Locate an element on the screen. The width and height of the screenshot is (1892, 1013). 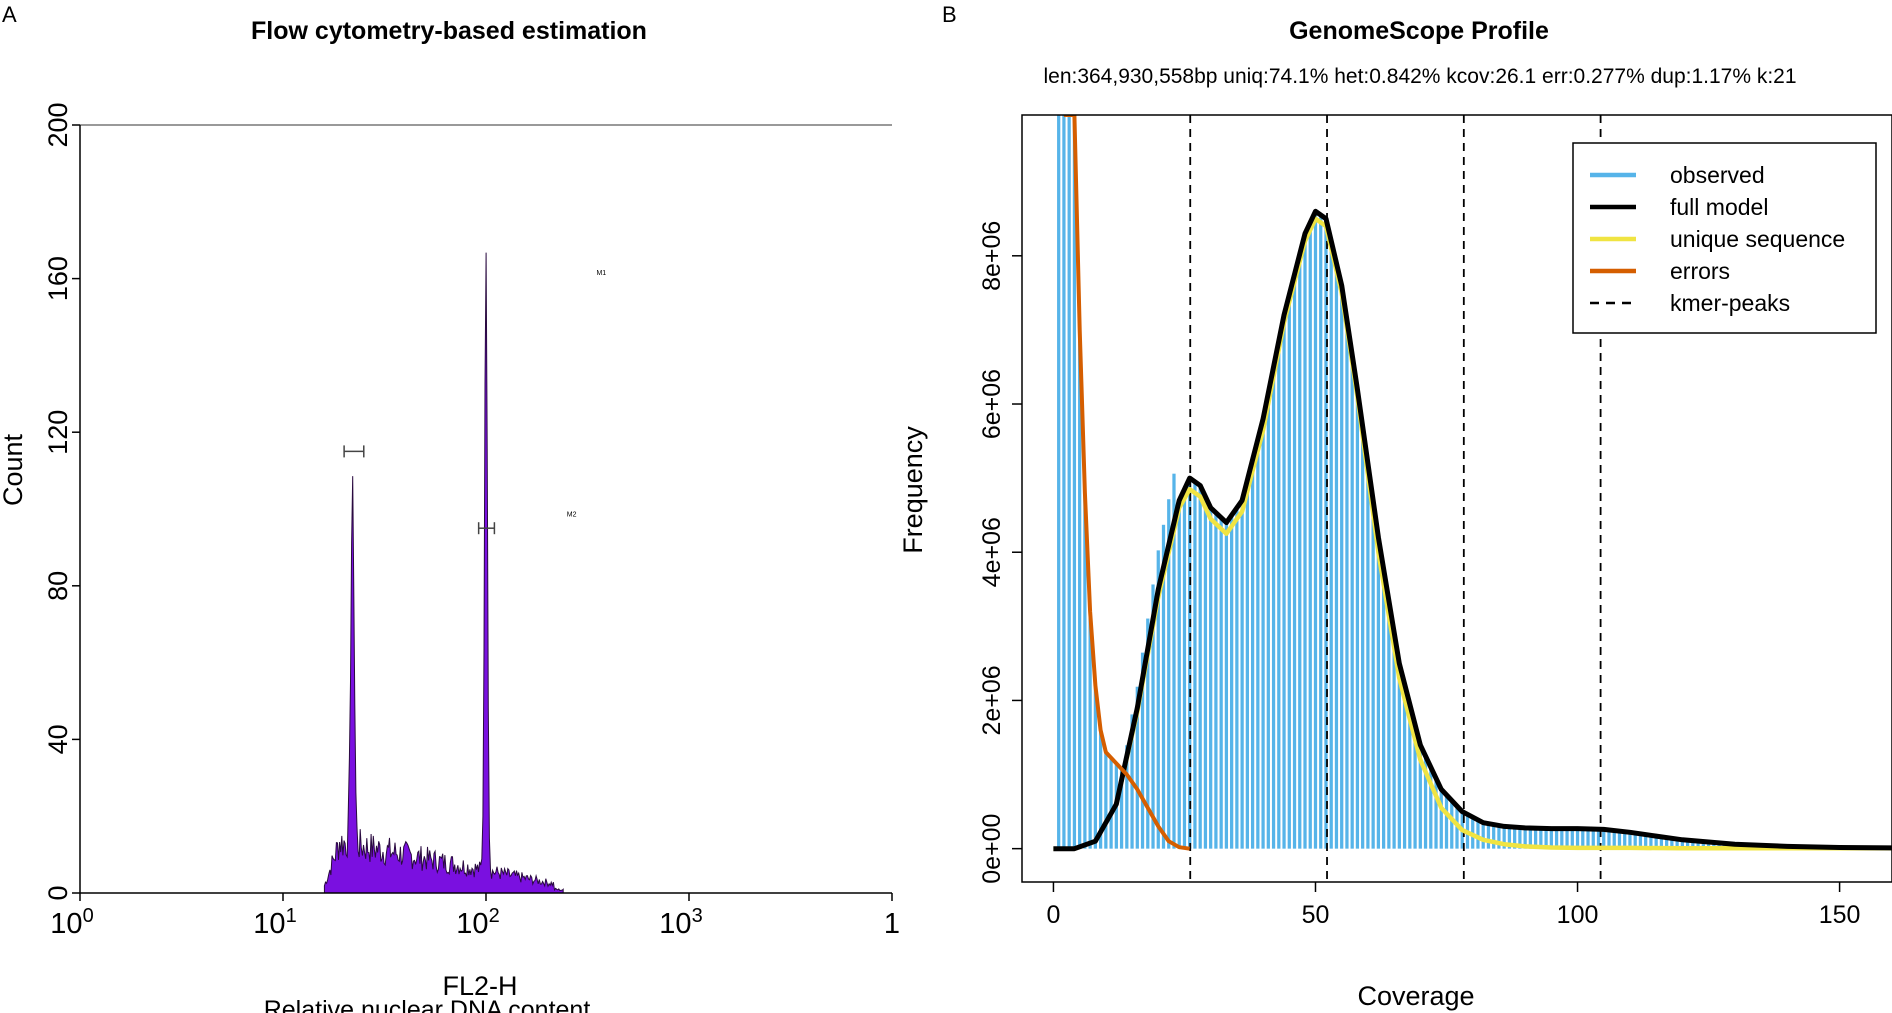
chart-a-marker-label: M2 is located at coordinates (572, 515).